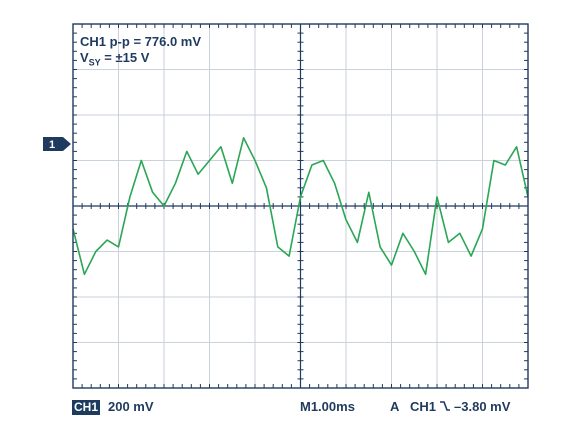  What do you see at coordinates (94, 62) in the screenshot?
I see `supply-voltage-subscript: SY` at bounding box center [94, 62].